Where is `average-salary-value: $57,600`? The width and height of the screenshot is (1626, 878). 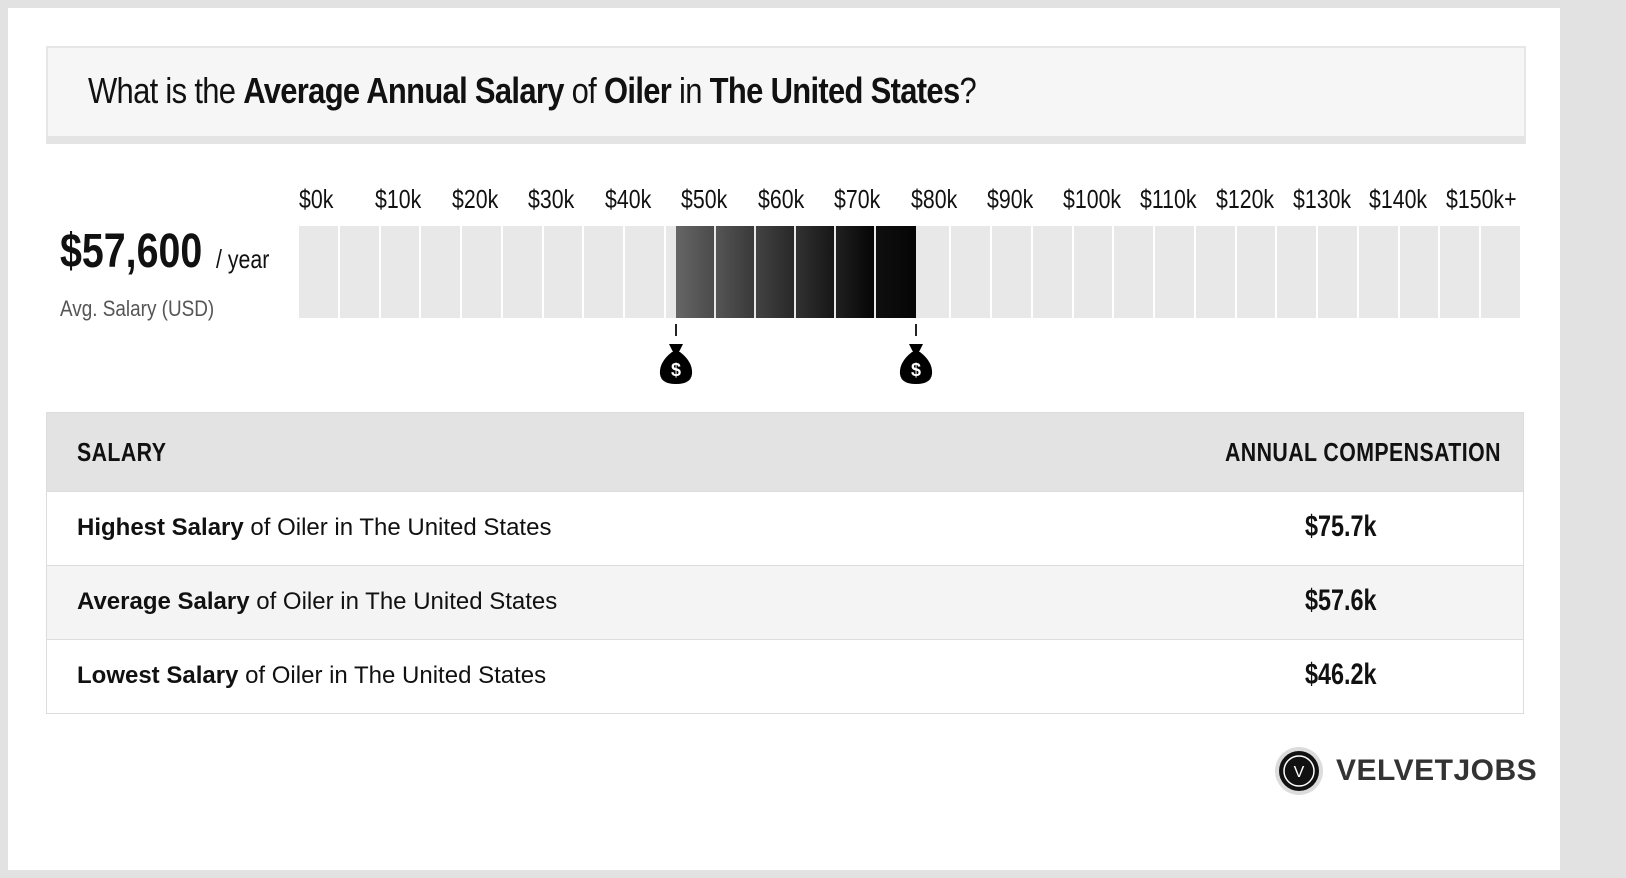
average-salary-value: $57,600 is located at coordinates (131, 251).